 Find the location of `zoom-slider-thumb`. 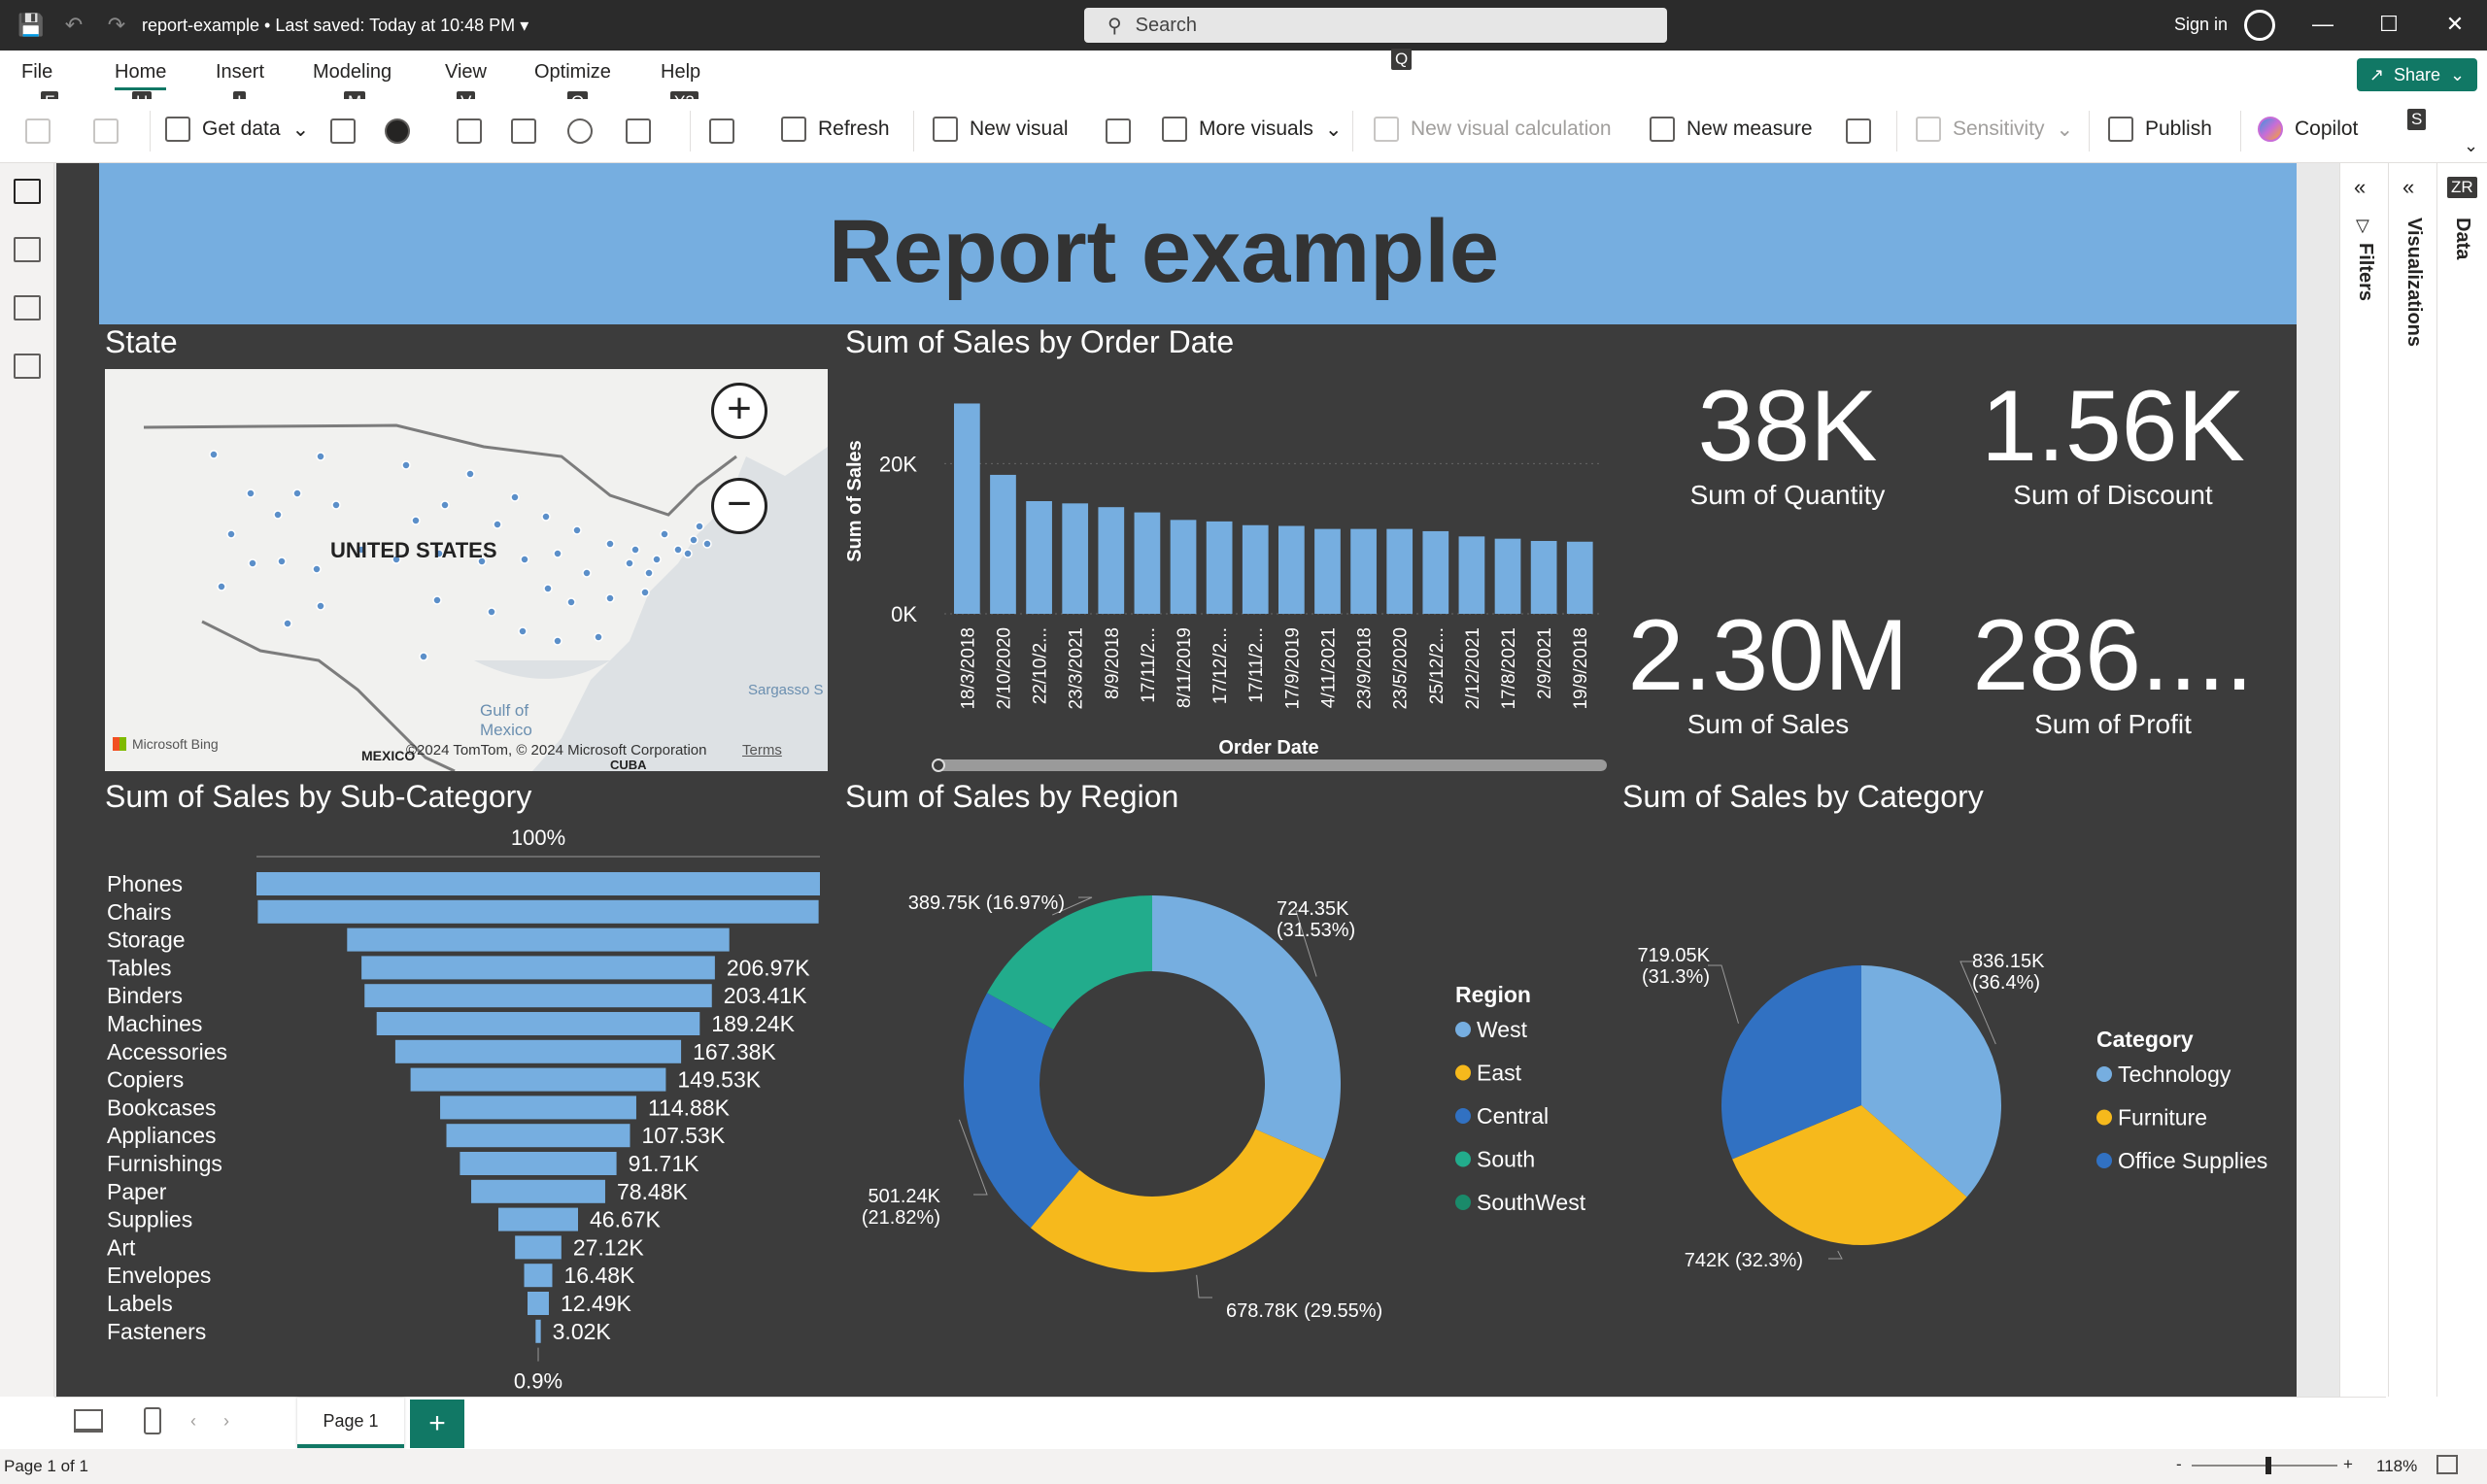

zoom-slider-thumb is located at coordinates (2268, 1465).